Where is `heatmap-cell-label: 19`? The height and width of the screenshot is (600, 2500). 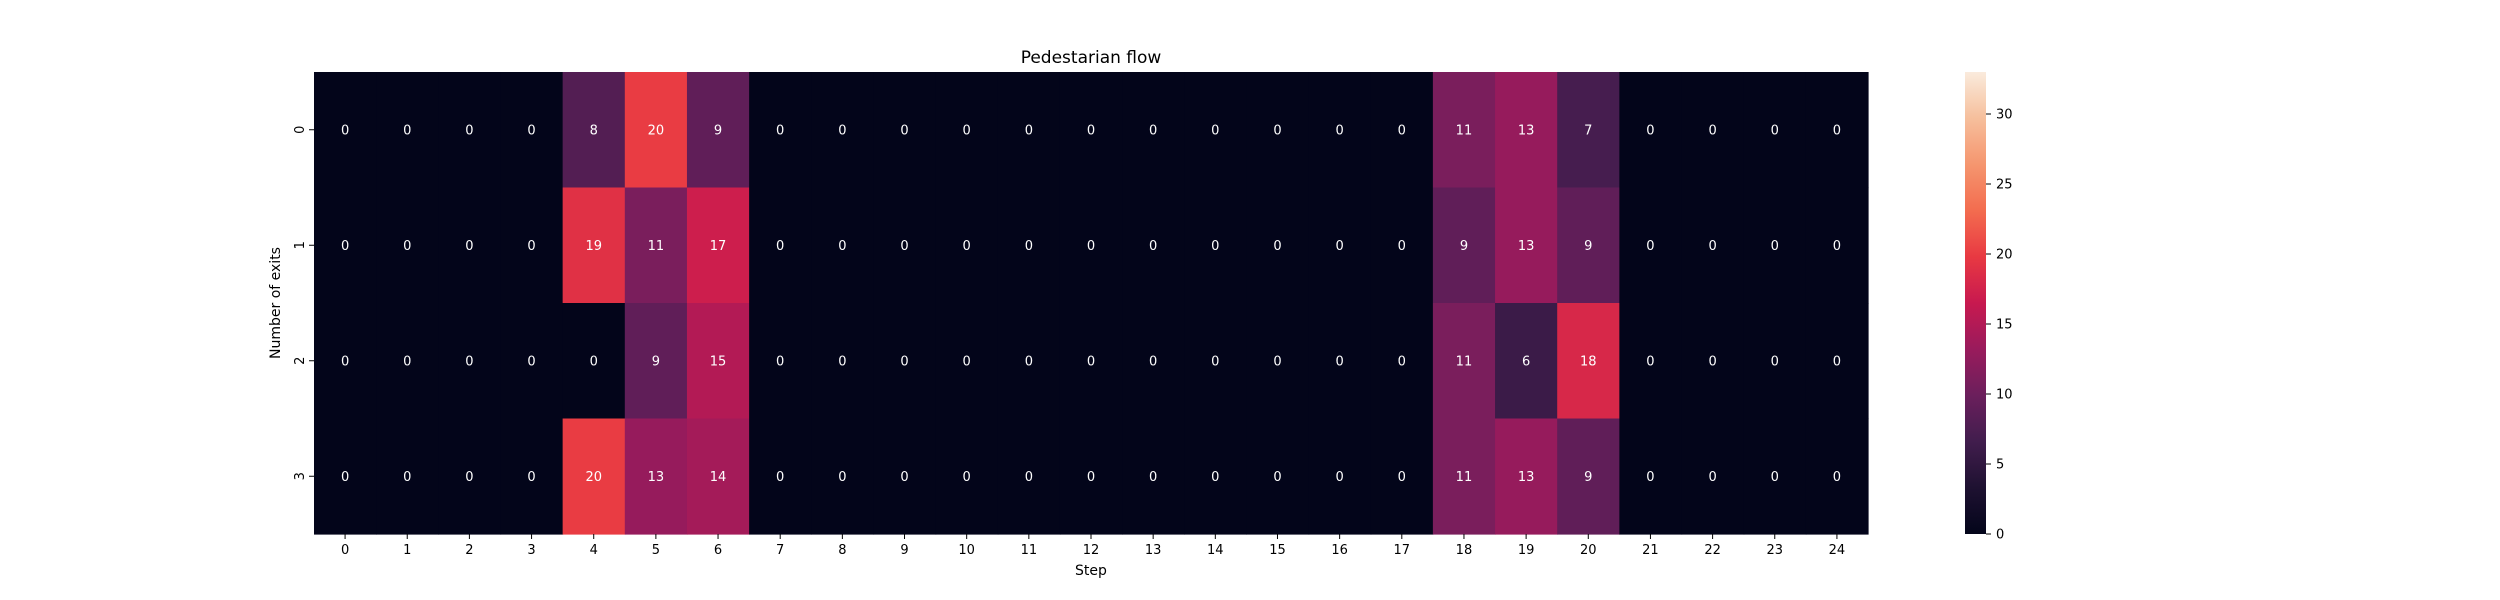 heatmap-cell-label: 19 is located at coordinates (593, 246).